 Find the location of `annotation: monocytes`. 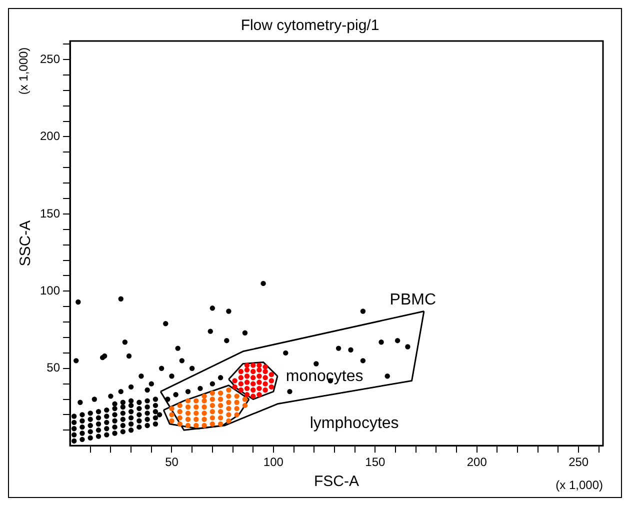

annotation: monocytes is located at coordinates (325, 377).